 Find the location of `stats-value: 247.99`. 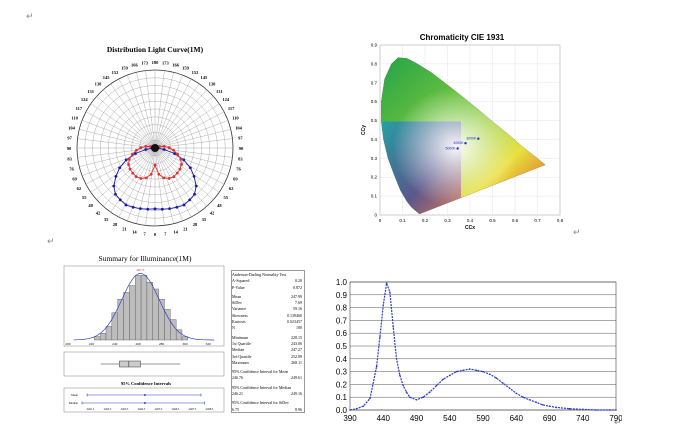

stats-value: 247.99 is located at coordinates (296, 296).